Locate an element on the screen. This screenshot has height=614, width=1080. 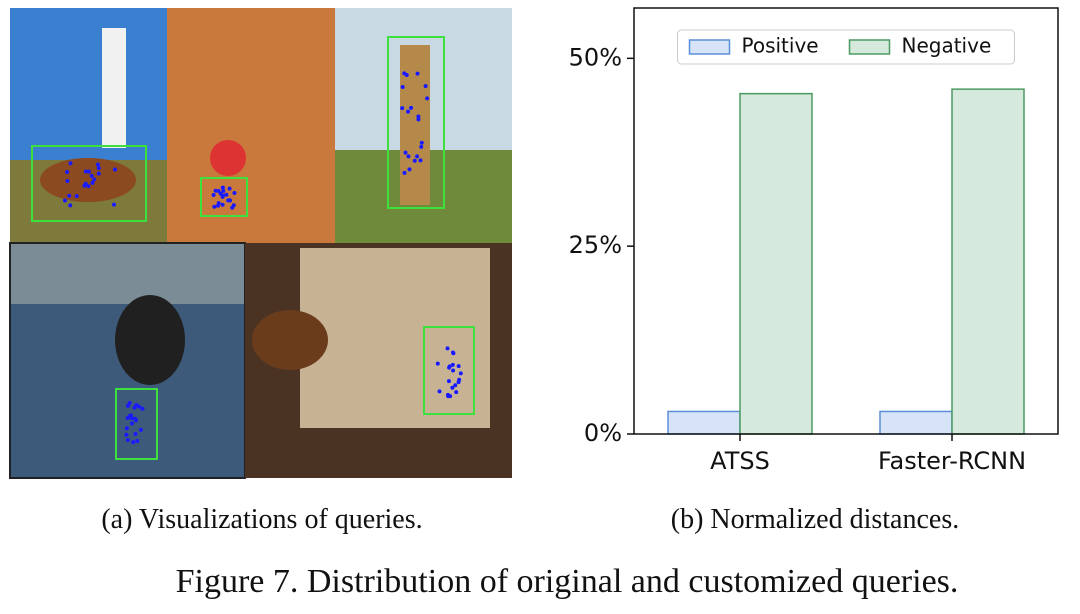
photo-dancer is located at coordinates (251, 125).